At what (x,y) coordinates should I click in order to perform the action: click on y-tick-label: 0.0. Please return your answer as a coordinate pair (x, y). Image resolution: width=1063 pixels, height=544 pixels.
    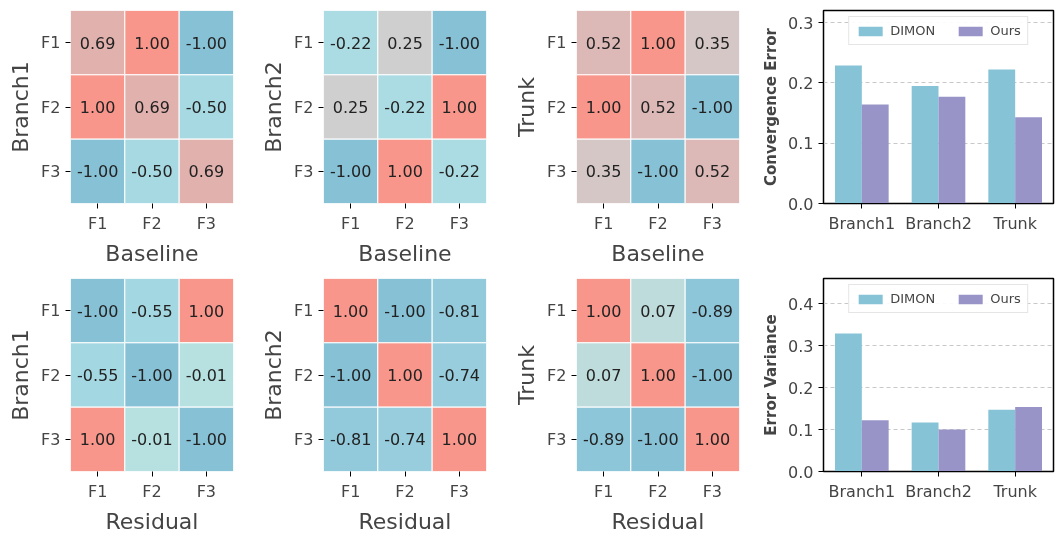
    Looking at the image, I should click on (801, 204).